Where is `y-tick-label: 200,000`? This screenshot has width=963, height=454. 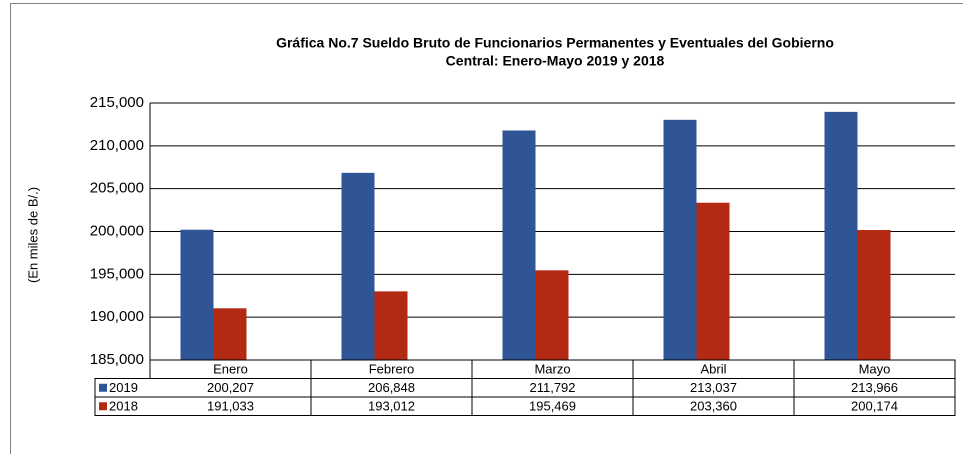 y-tick-label: 200,000 is located at coordinates (117, 230).